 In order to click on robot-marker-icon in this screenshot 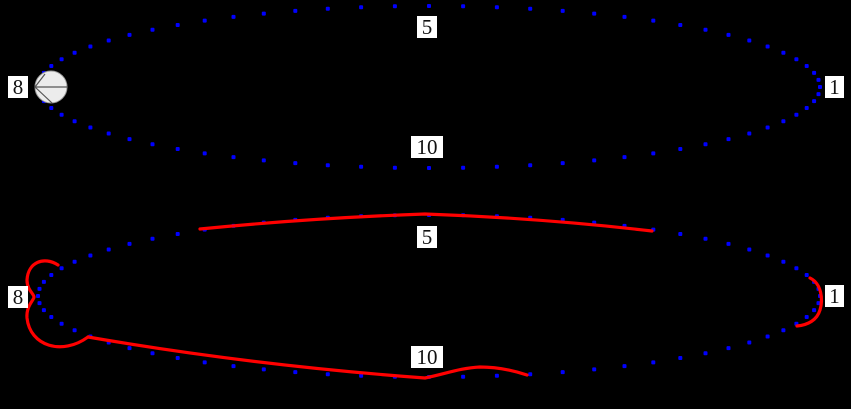, I will do `click(51, 87)`.